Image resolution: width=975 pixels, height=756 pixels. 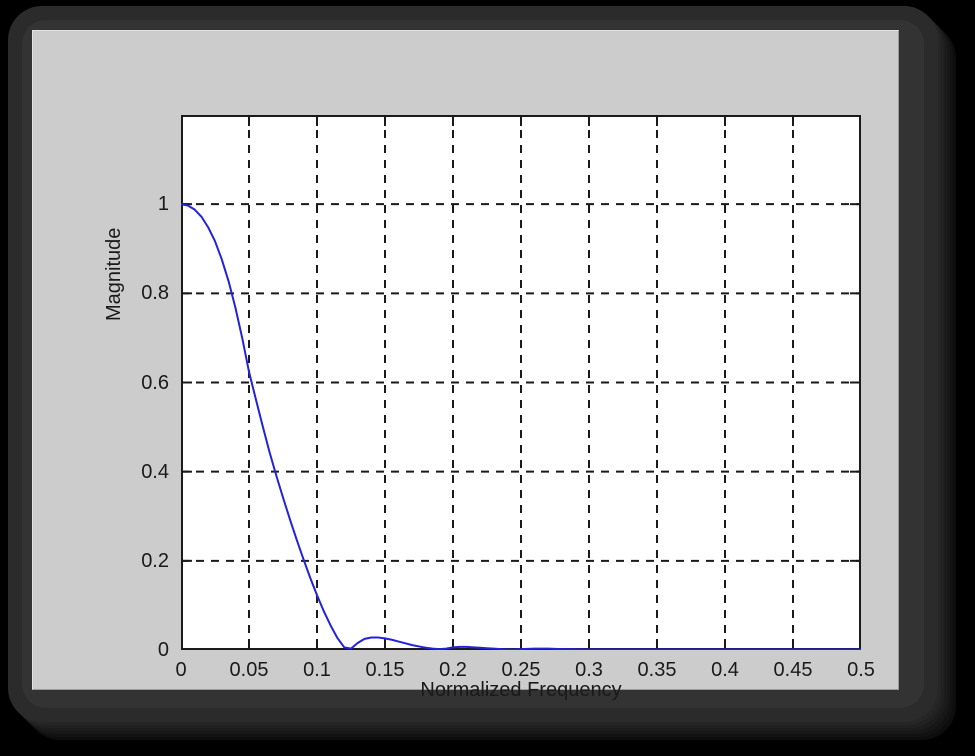 What do you see at coordinates (114, 274) in the screenshot?
I see `y-axis-title: Magnitude` at bounding box center [114, 274].